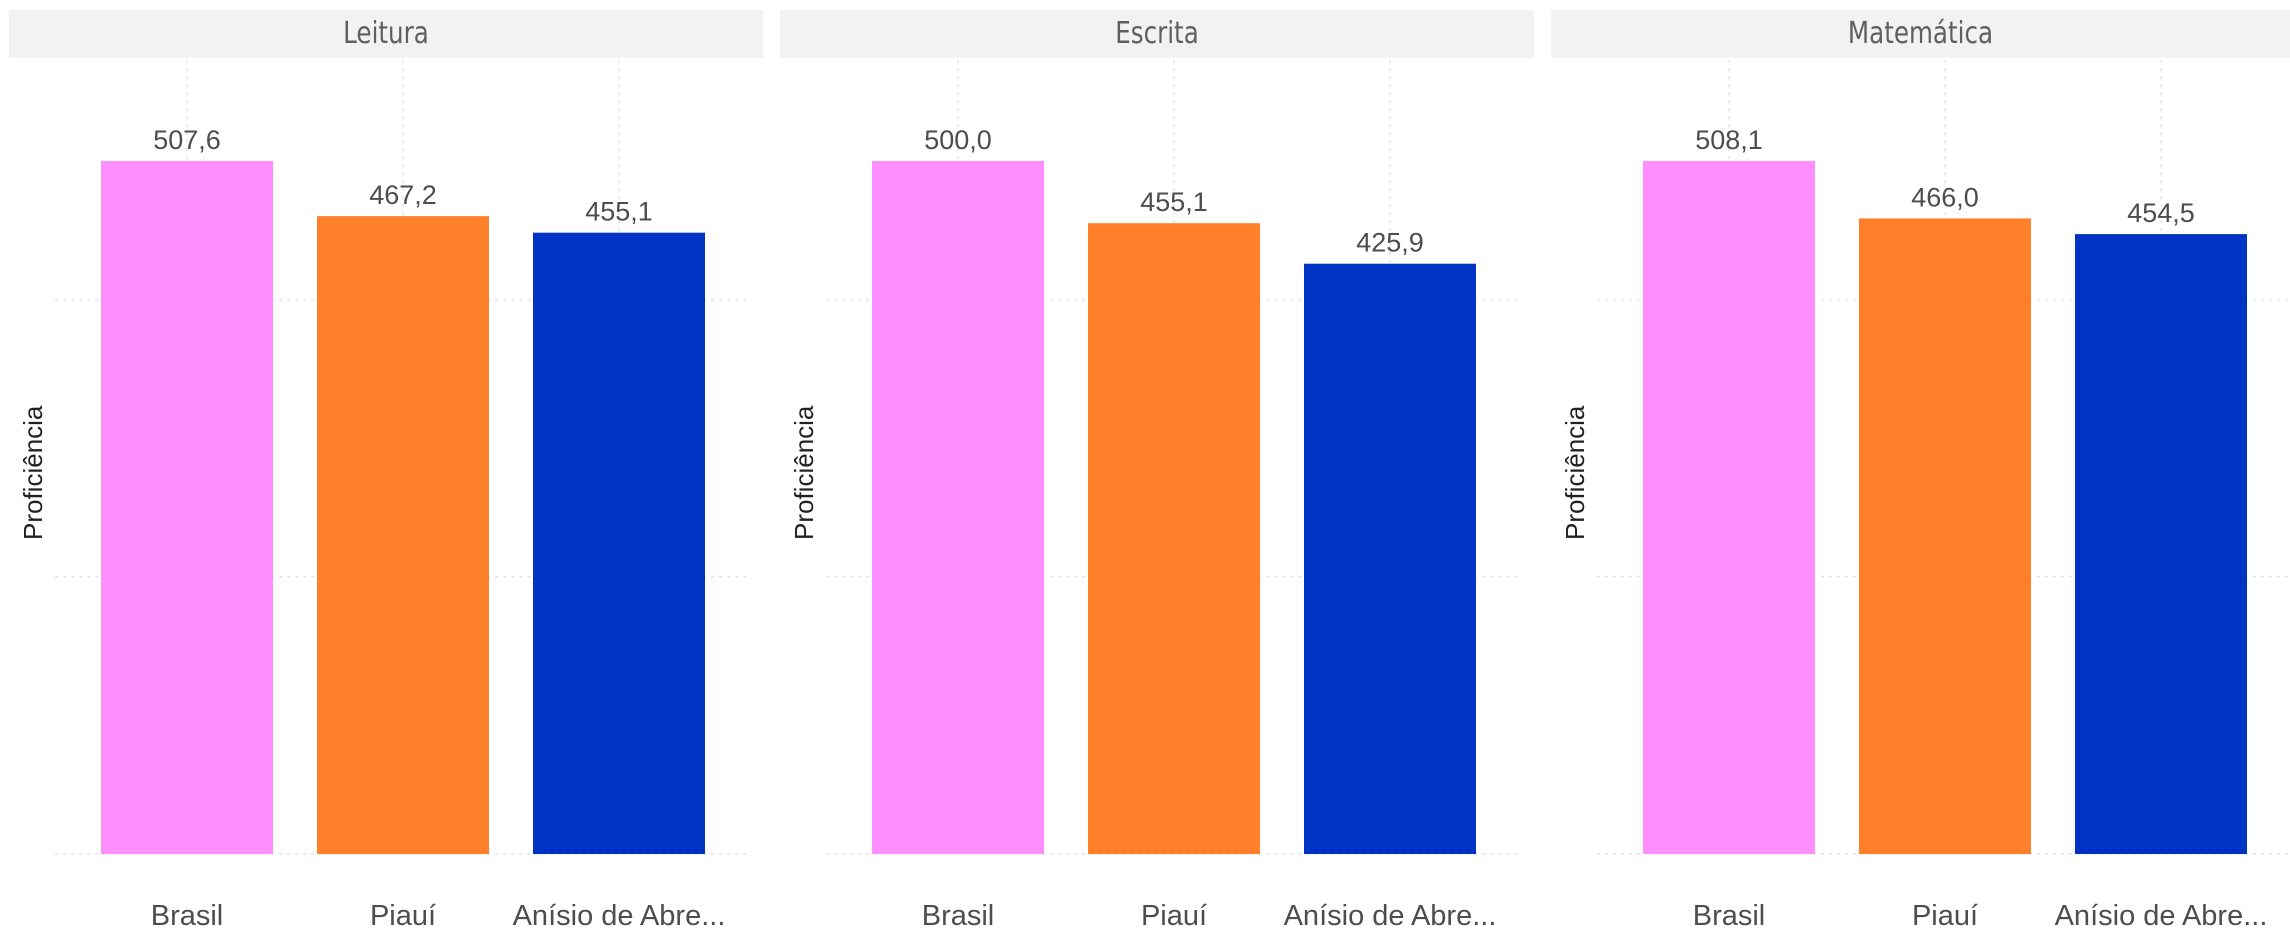 Image resolution: width=2290 pixels, height=931 pixels. I want to click on facet-title: Matemática, so click(1920, 33).